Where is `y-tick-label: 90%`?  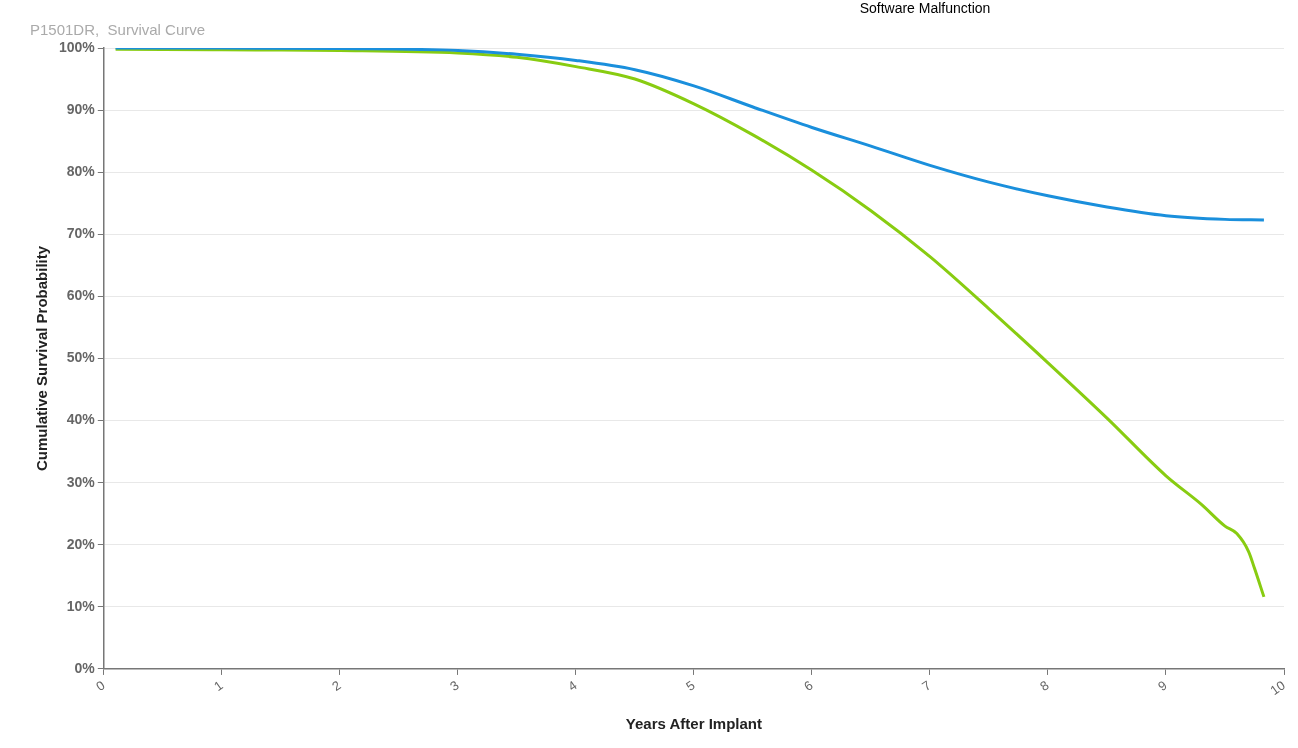 y-tick-label: 90% is located at coordinates (81, 108).